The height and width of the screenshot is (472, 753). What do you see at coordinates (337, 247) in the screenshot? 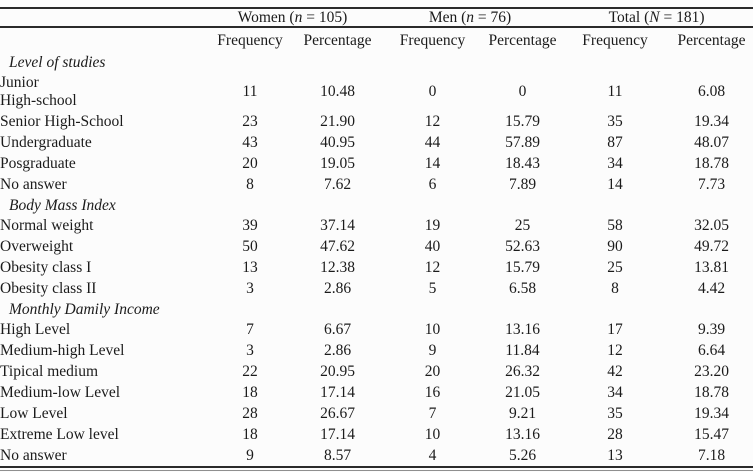
I see `cell-women-percentage: 47.62` at bounding box center [337, 247].